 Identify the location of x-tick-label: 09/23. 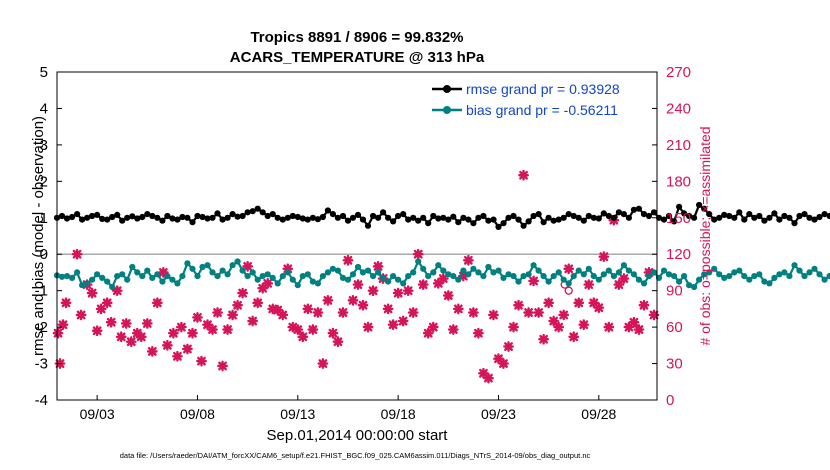
(498, 414).